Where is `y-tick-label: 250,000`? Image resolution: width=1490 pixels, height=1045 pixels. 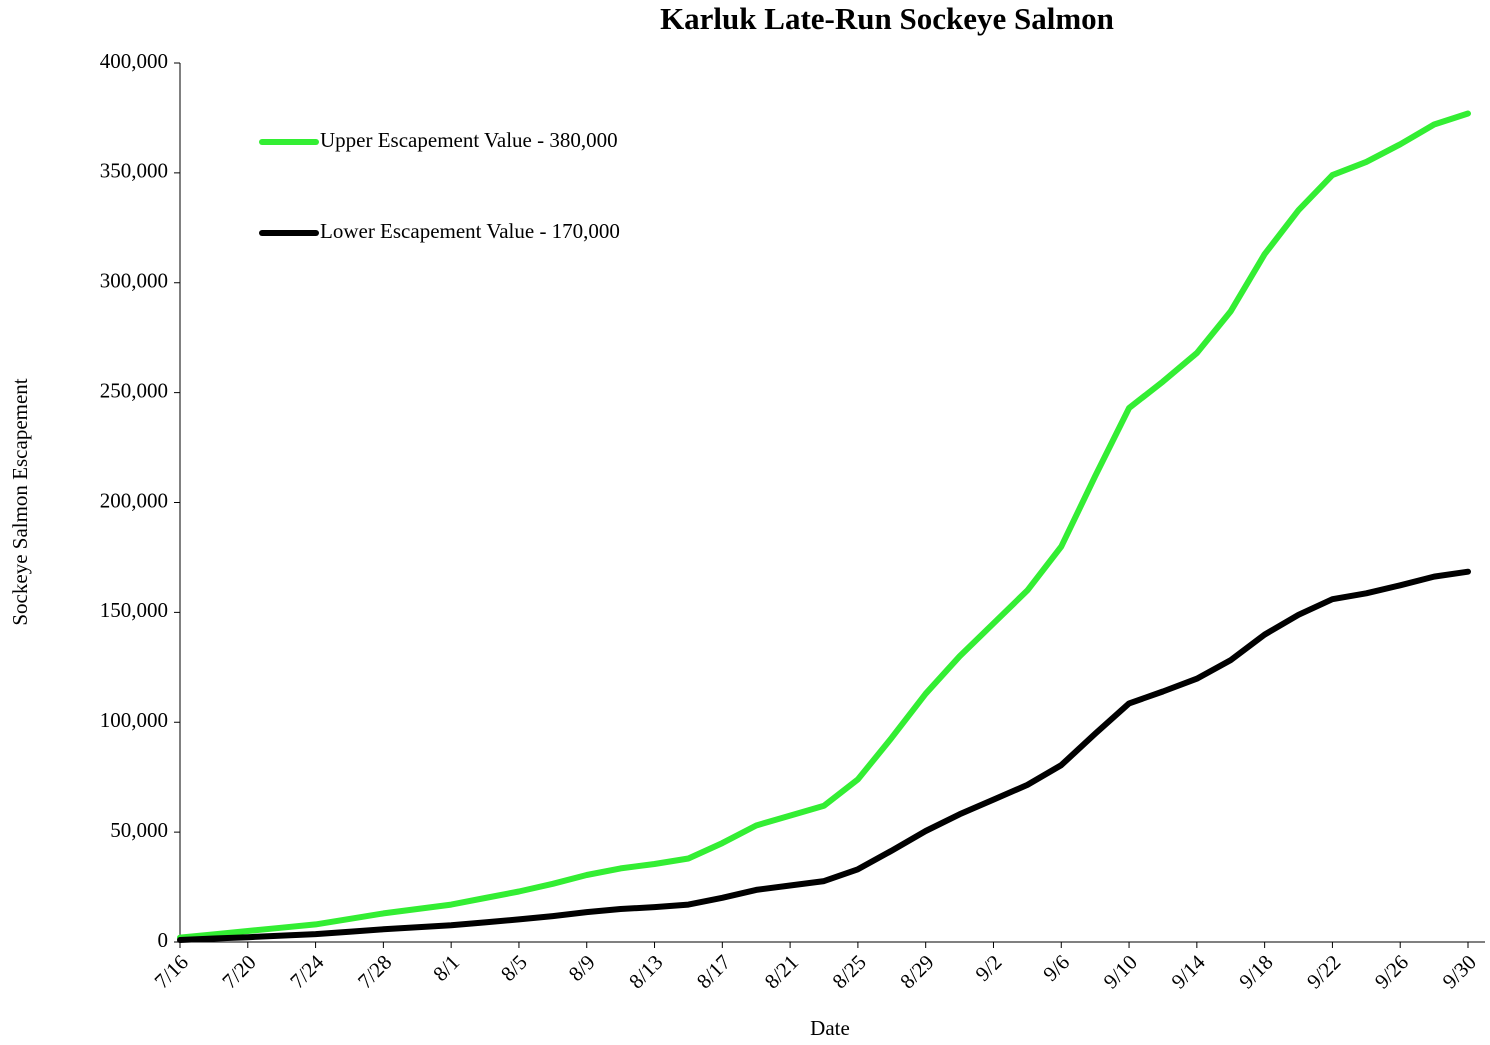
y-tick-label: 250,000 is located at coordinates (134, 390).